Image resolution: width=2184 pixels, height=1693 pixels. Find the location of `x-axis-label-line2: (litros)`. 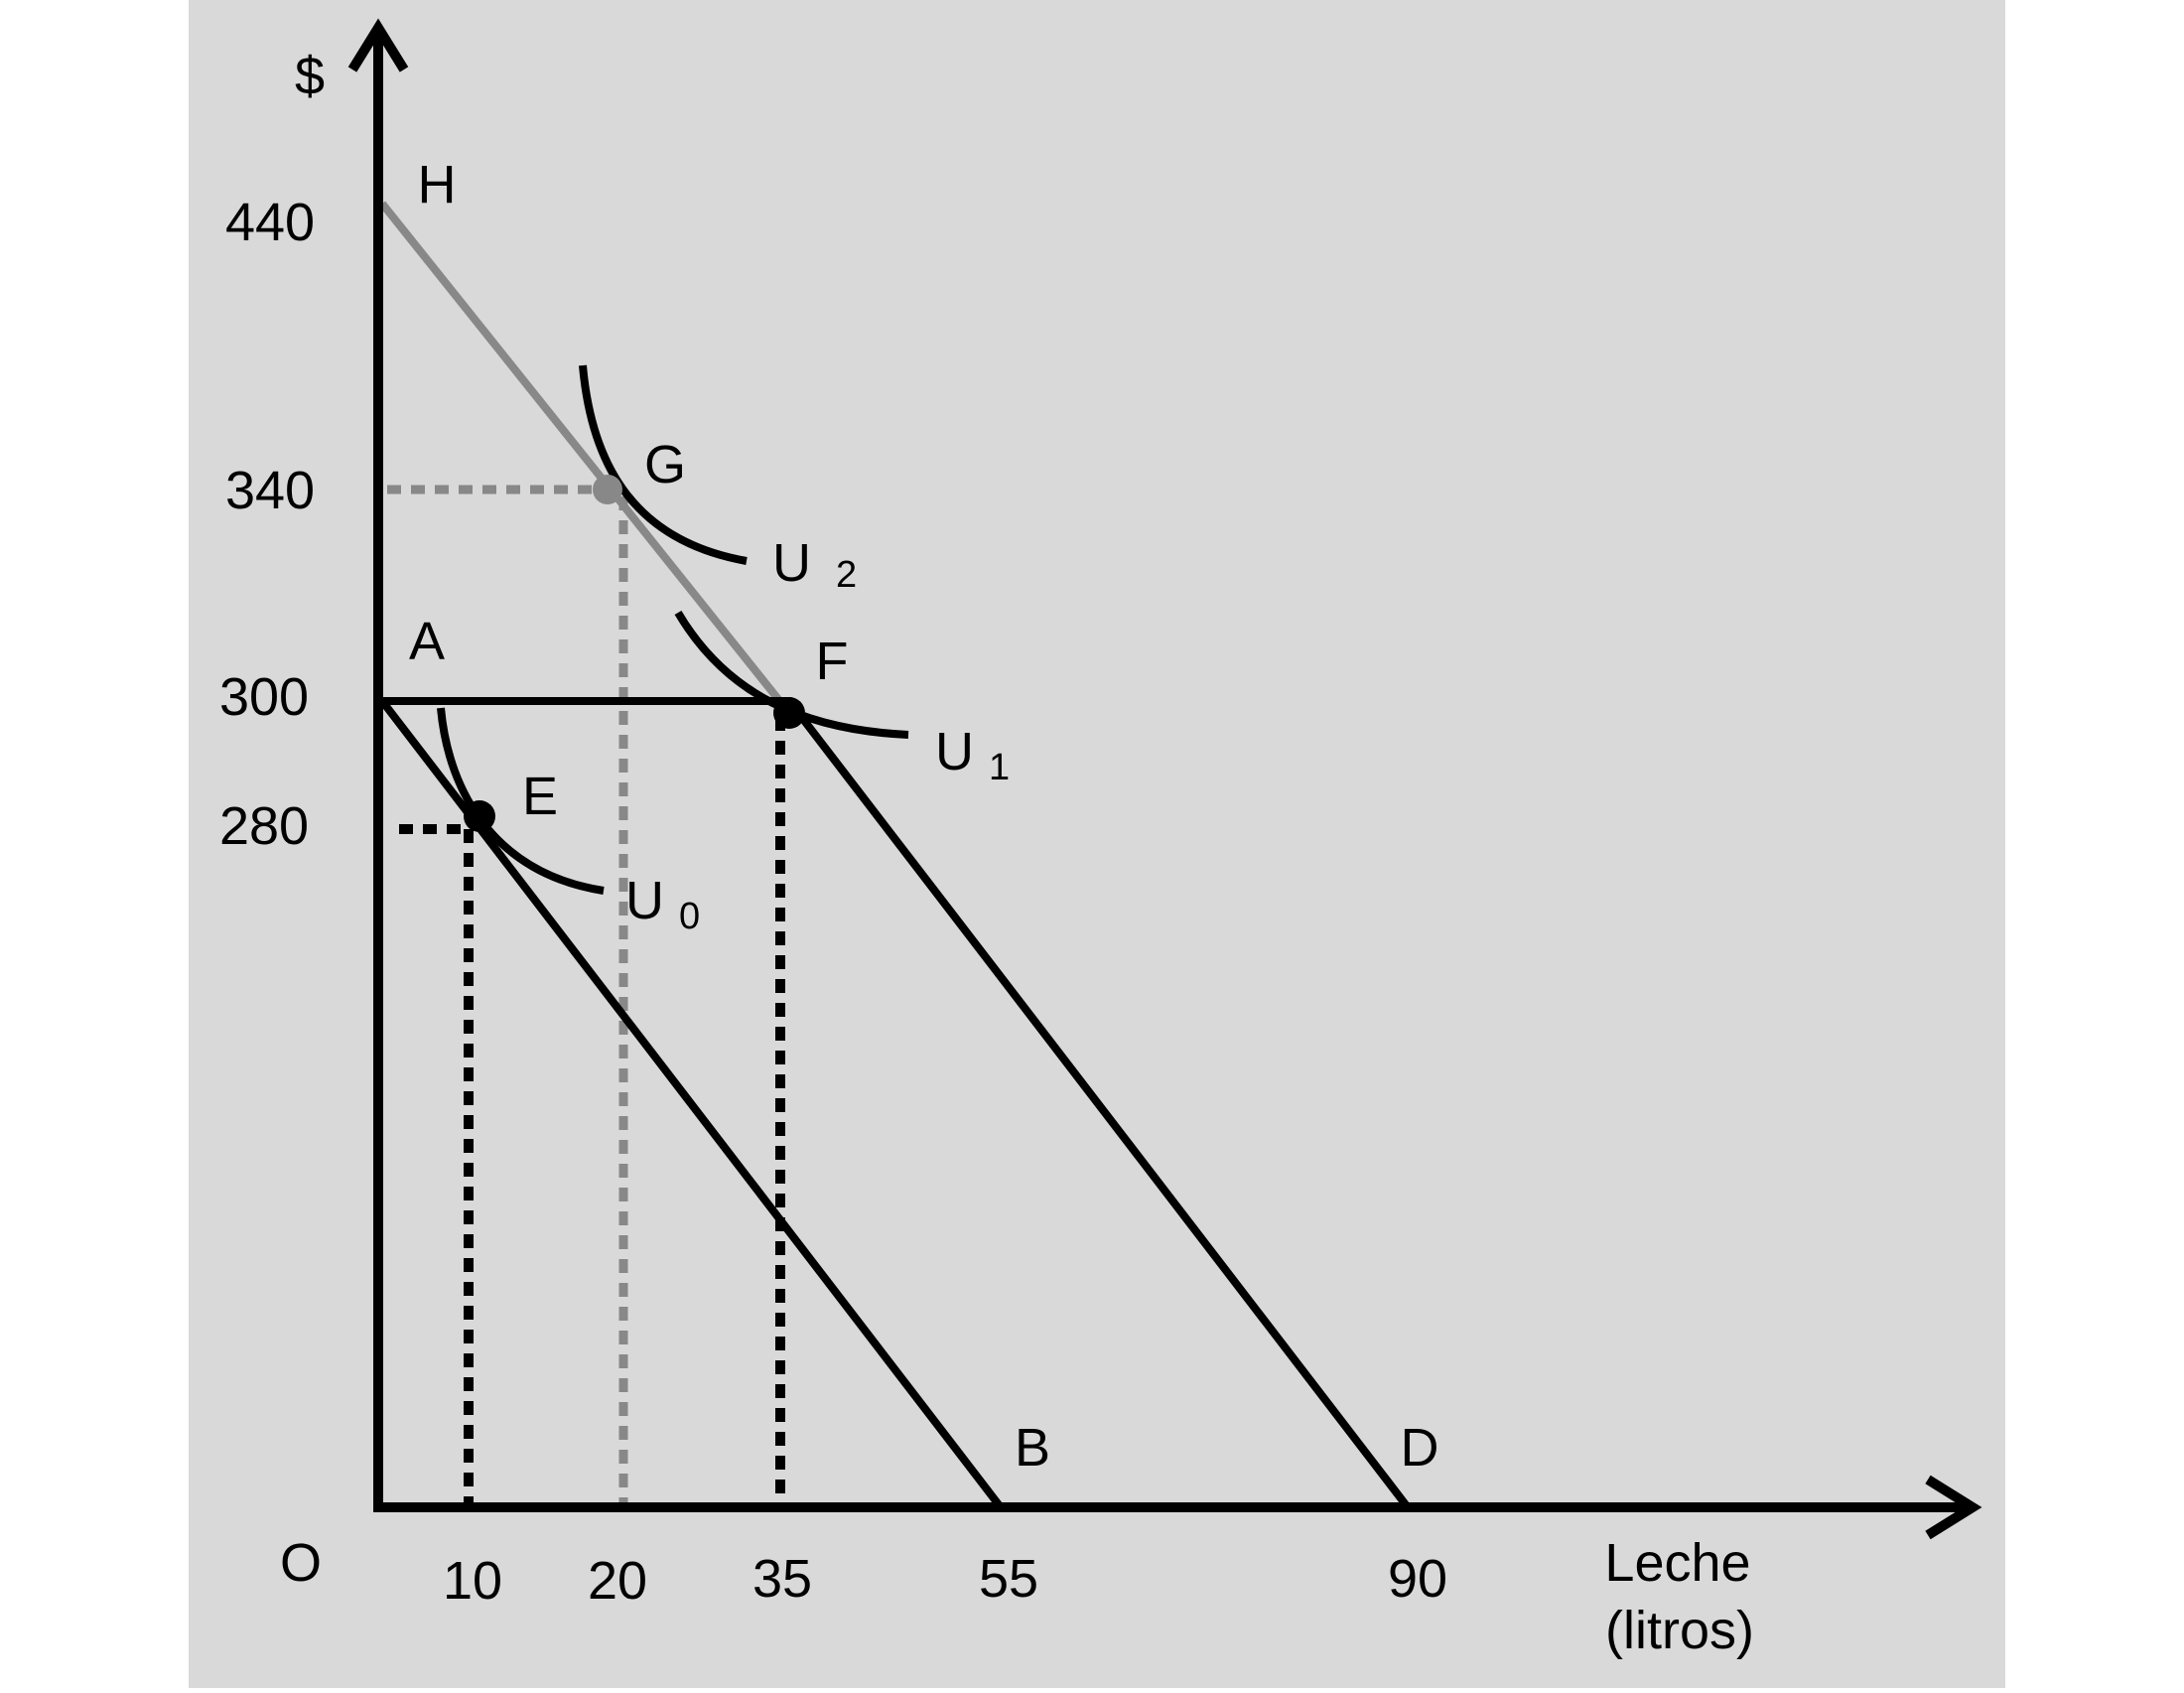

x-axis-label-line2: (litros) is located at coordinates (1679, 1630).